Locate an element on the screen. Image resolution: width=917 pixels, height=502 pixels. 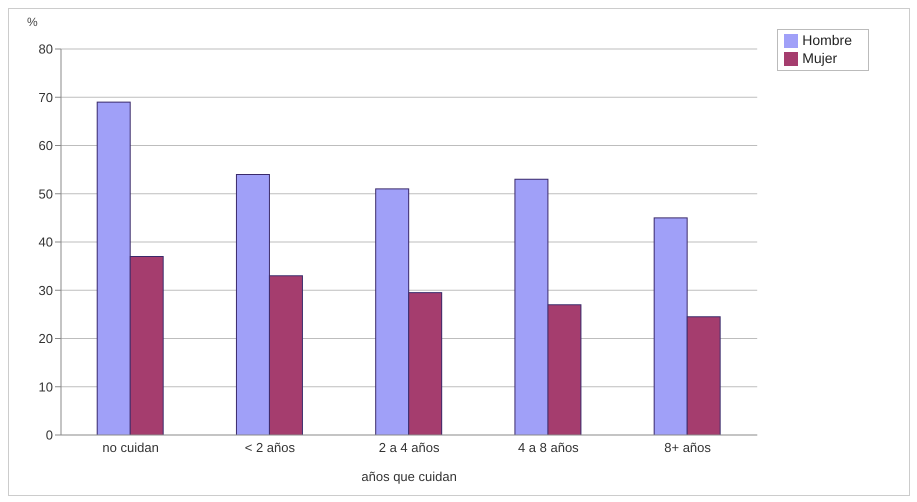
y-tick-label: 40 is located at coordinates (45, 242).